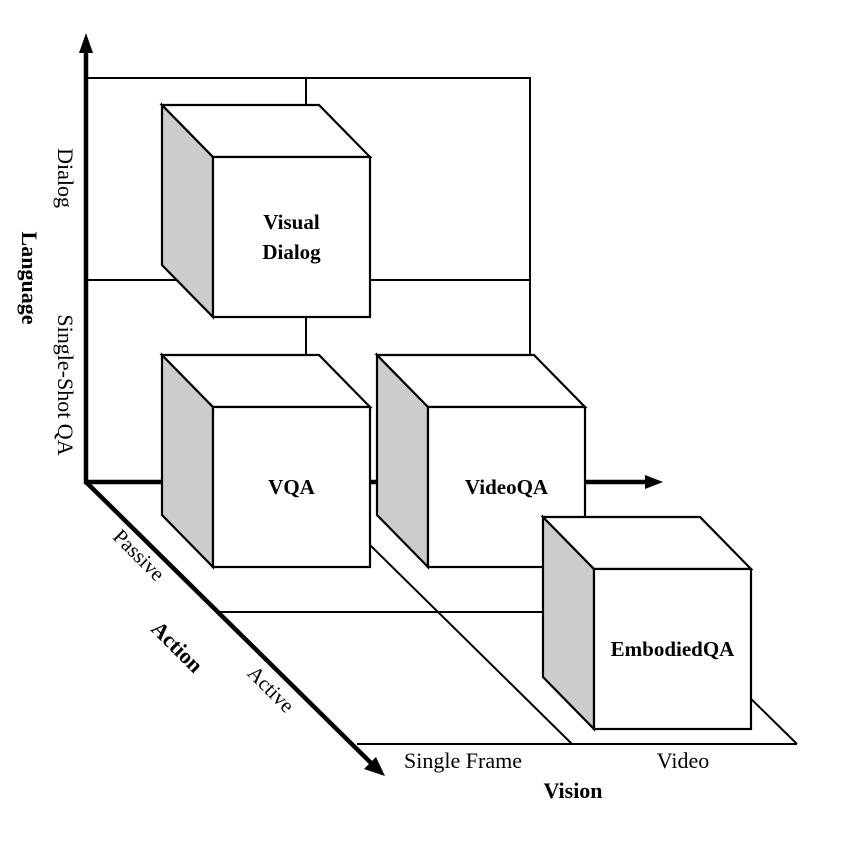  I want to click on language-level-dialog: Dialog, so click(65, 178).